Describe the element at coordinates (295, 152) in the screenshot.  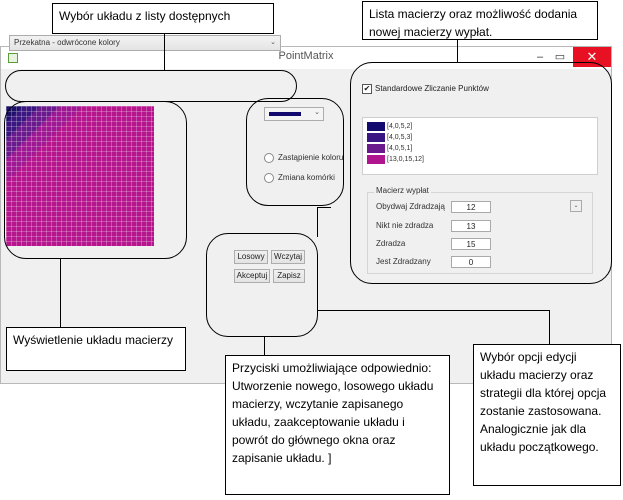
I see `highlight-edit-options` at that location.